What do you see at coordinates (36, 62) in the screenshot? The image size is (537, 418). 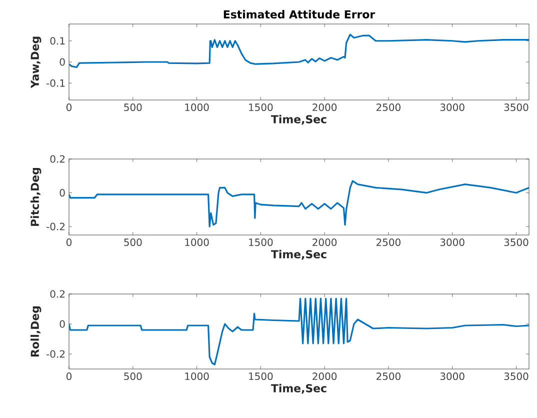 I see `y-axis-title: Yaw,Deg` at bounding box center [36, 62].